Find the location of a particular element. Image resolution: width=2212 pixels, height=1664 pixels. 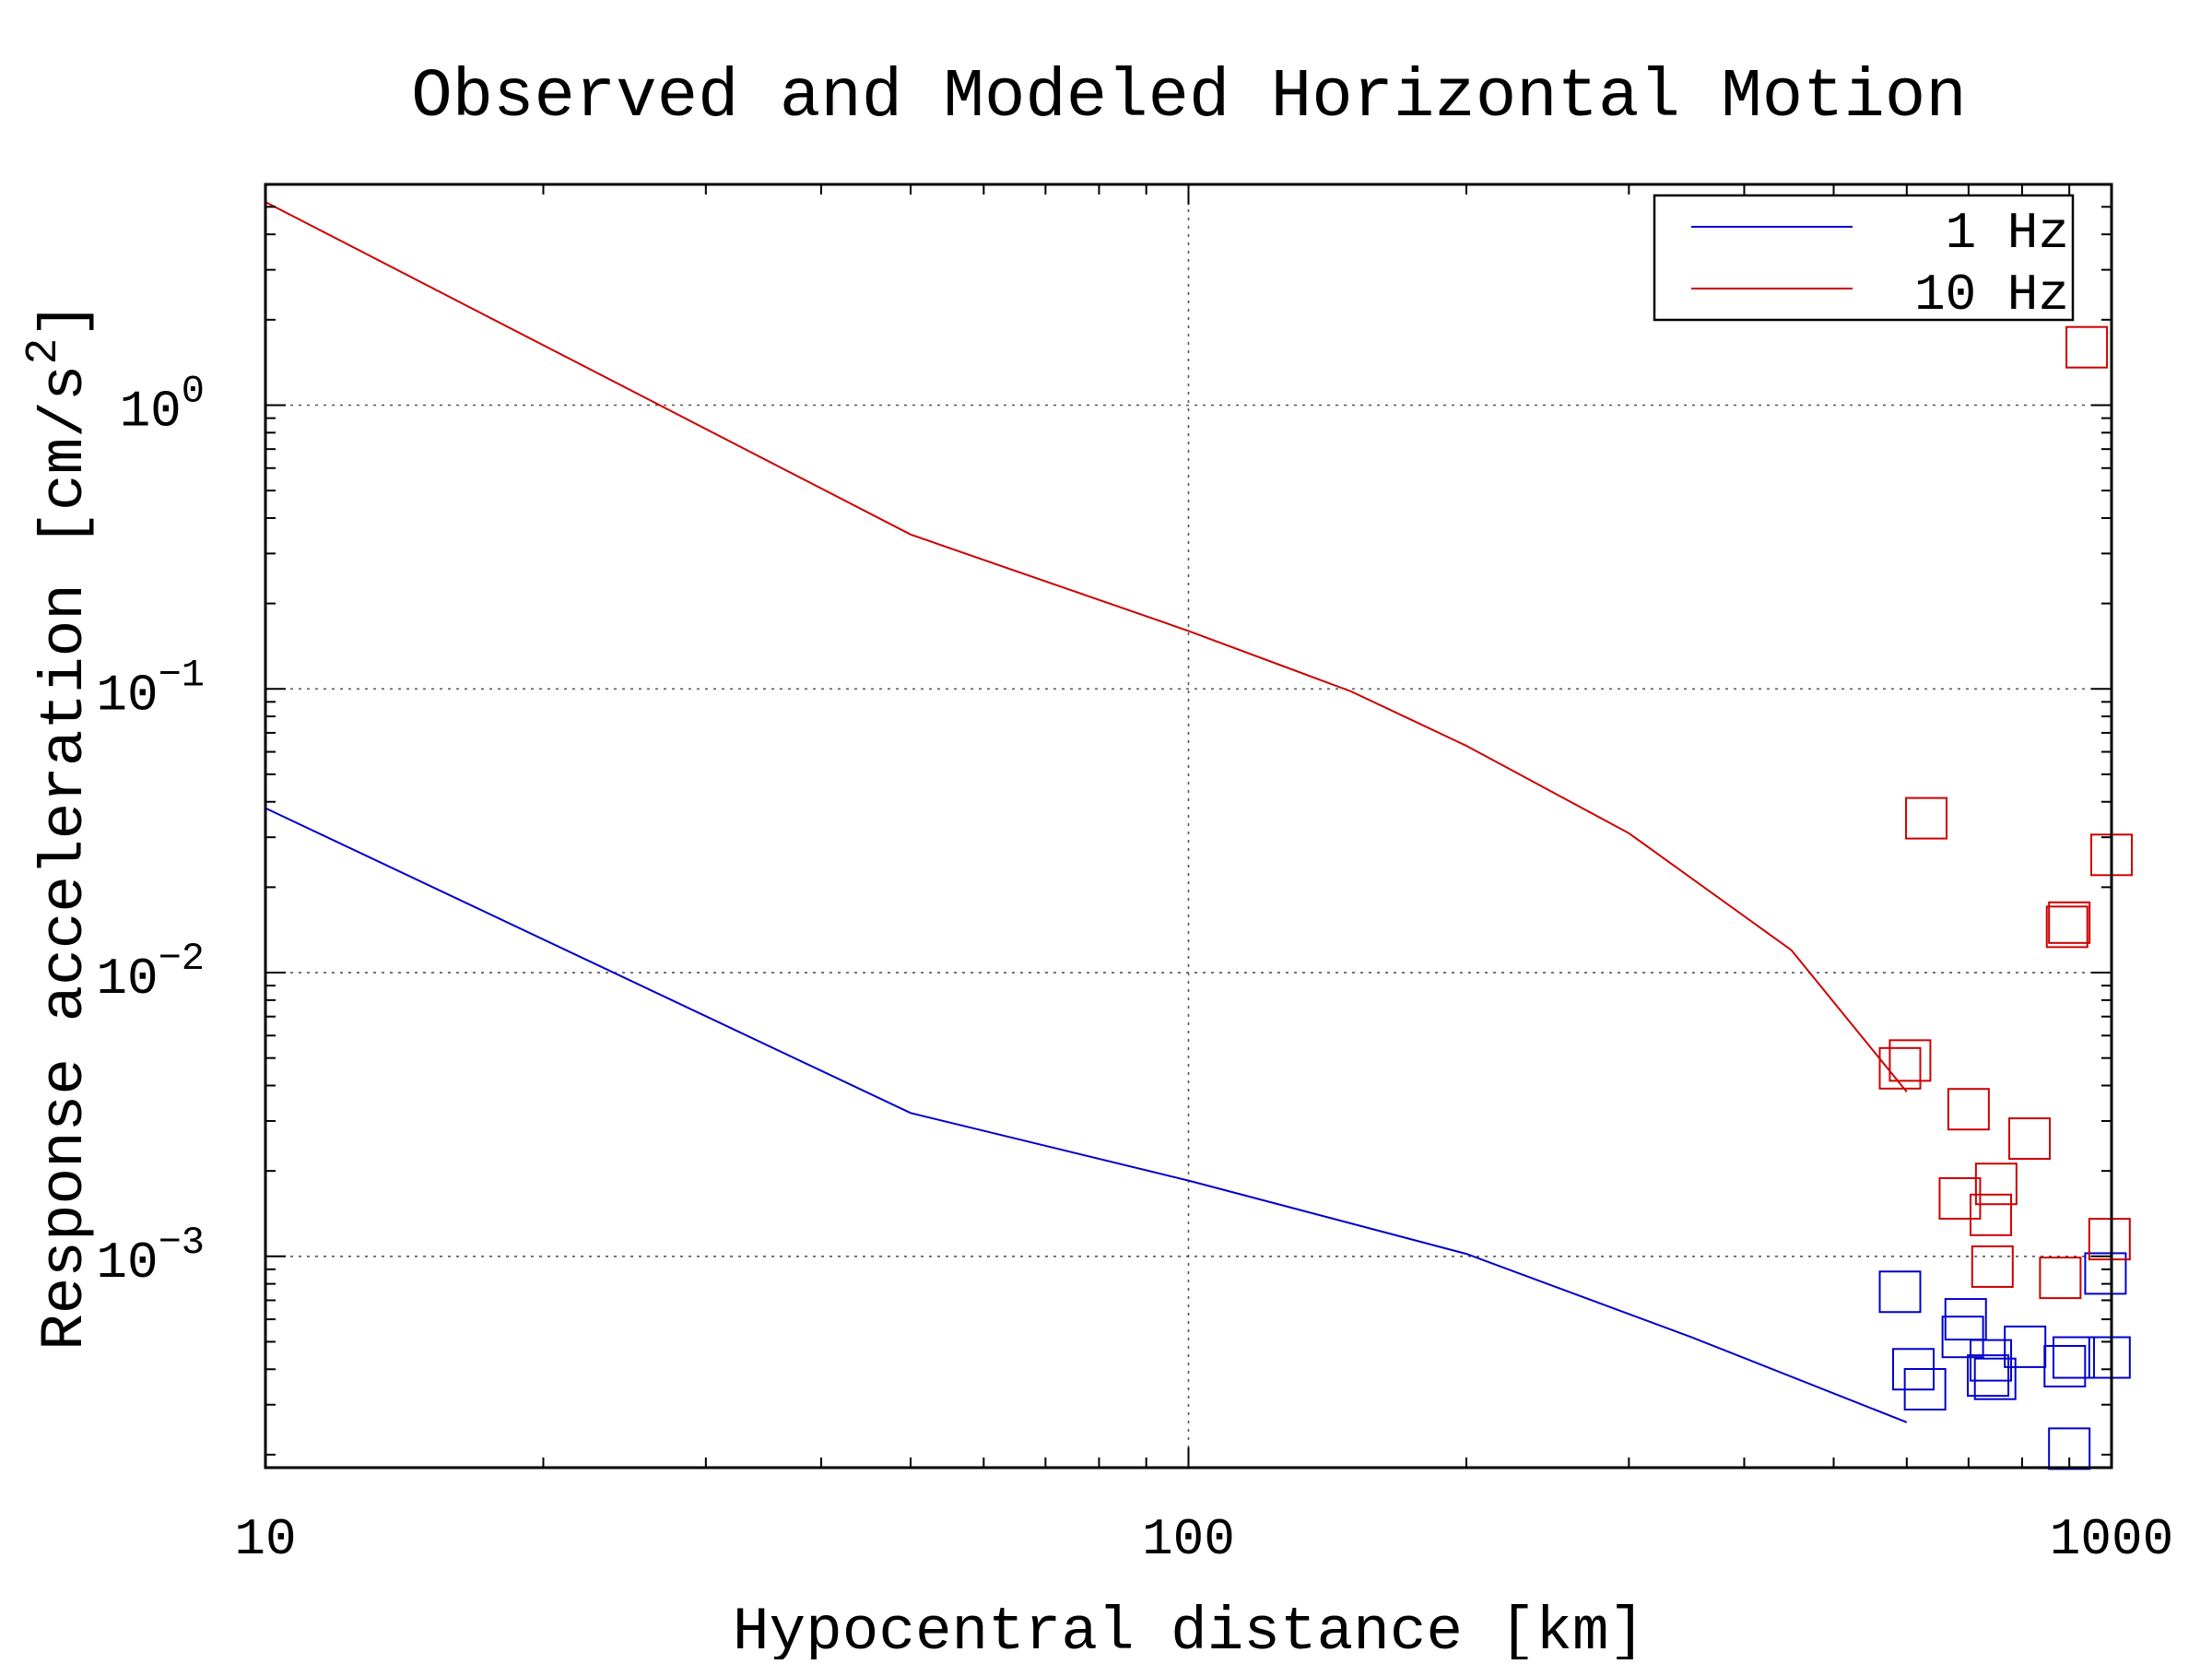

chart-title: Observed and Modeled Horizontal Motion is located at coordinates (1188, 97).